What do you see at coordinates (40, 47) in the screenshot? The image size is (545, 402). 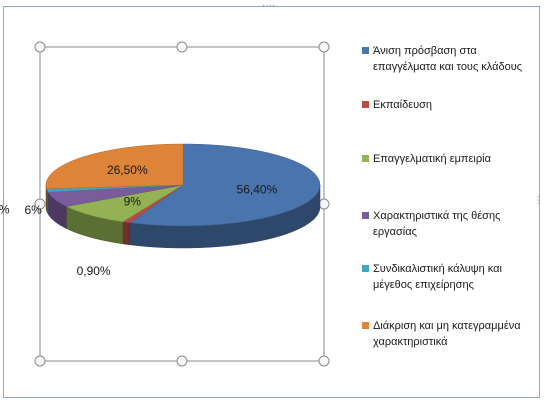 I see `plot-area-handle-top-left` at bounding box center [40, 47].